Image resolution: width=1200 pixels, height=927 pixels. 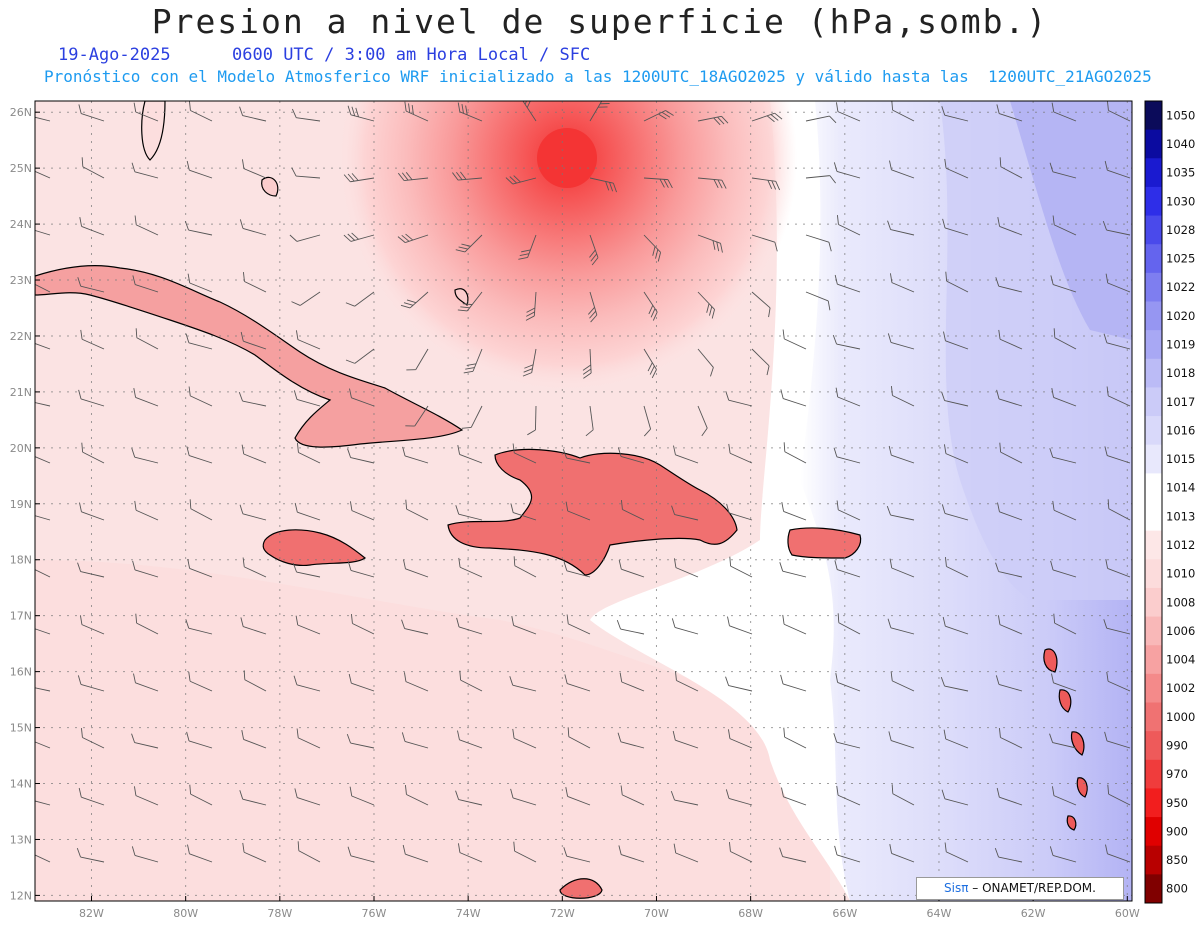 What do you see at coordinates (1180, 173) in the screenshot?
I see `colorbar-label: 1035` at bounding box center [1180, 173].